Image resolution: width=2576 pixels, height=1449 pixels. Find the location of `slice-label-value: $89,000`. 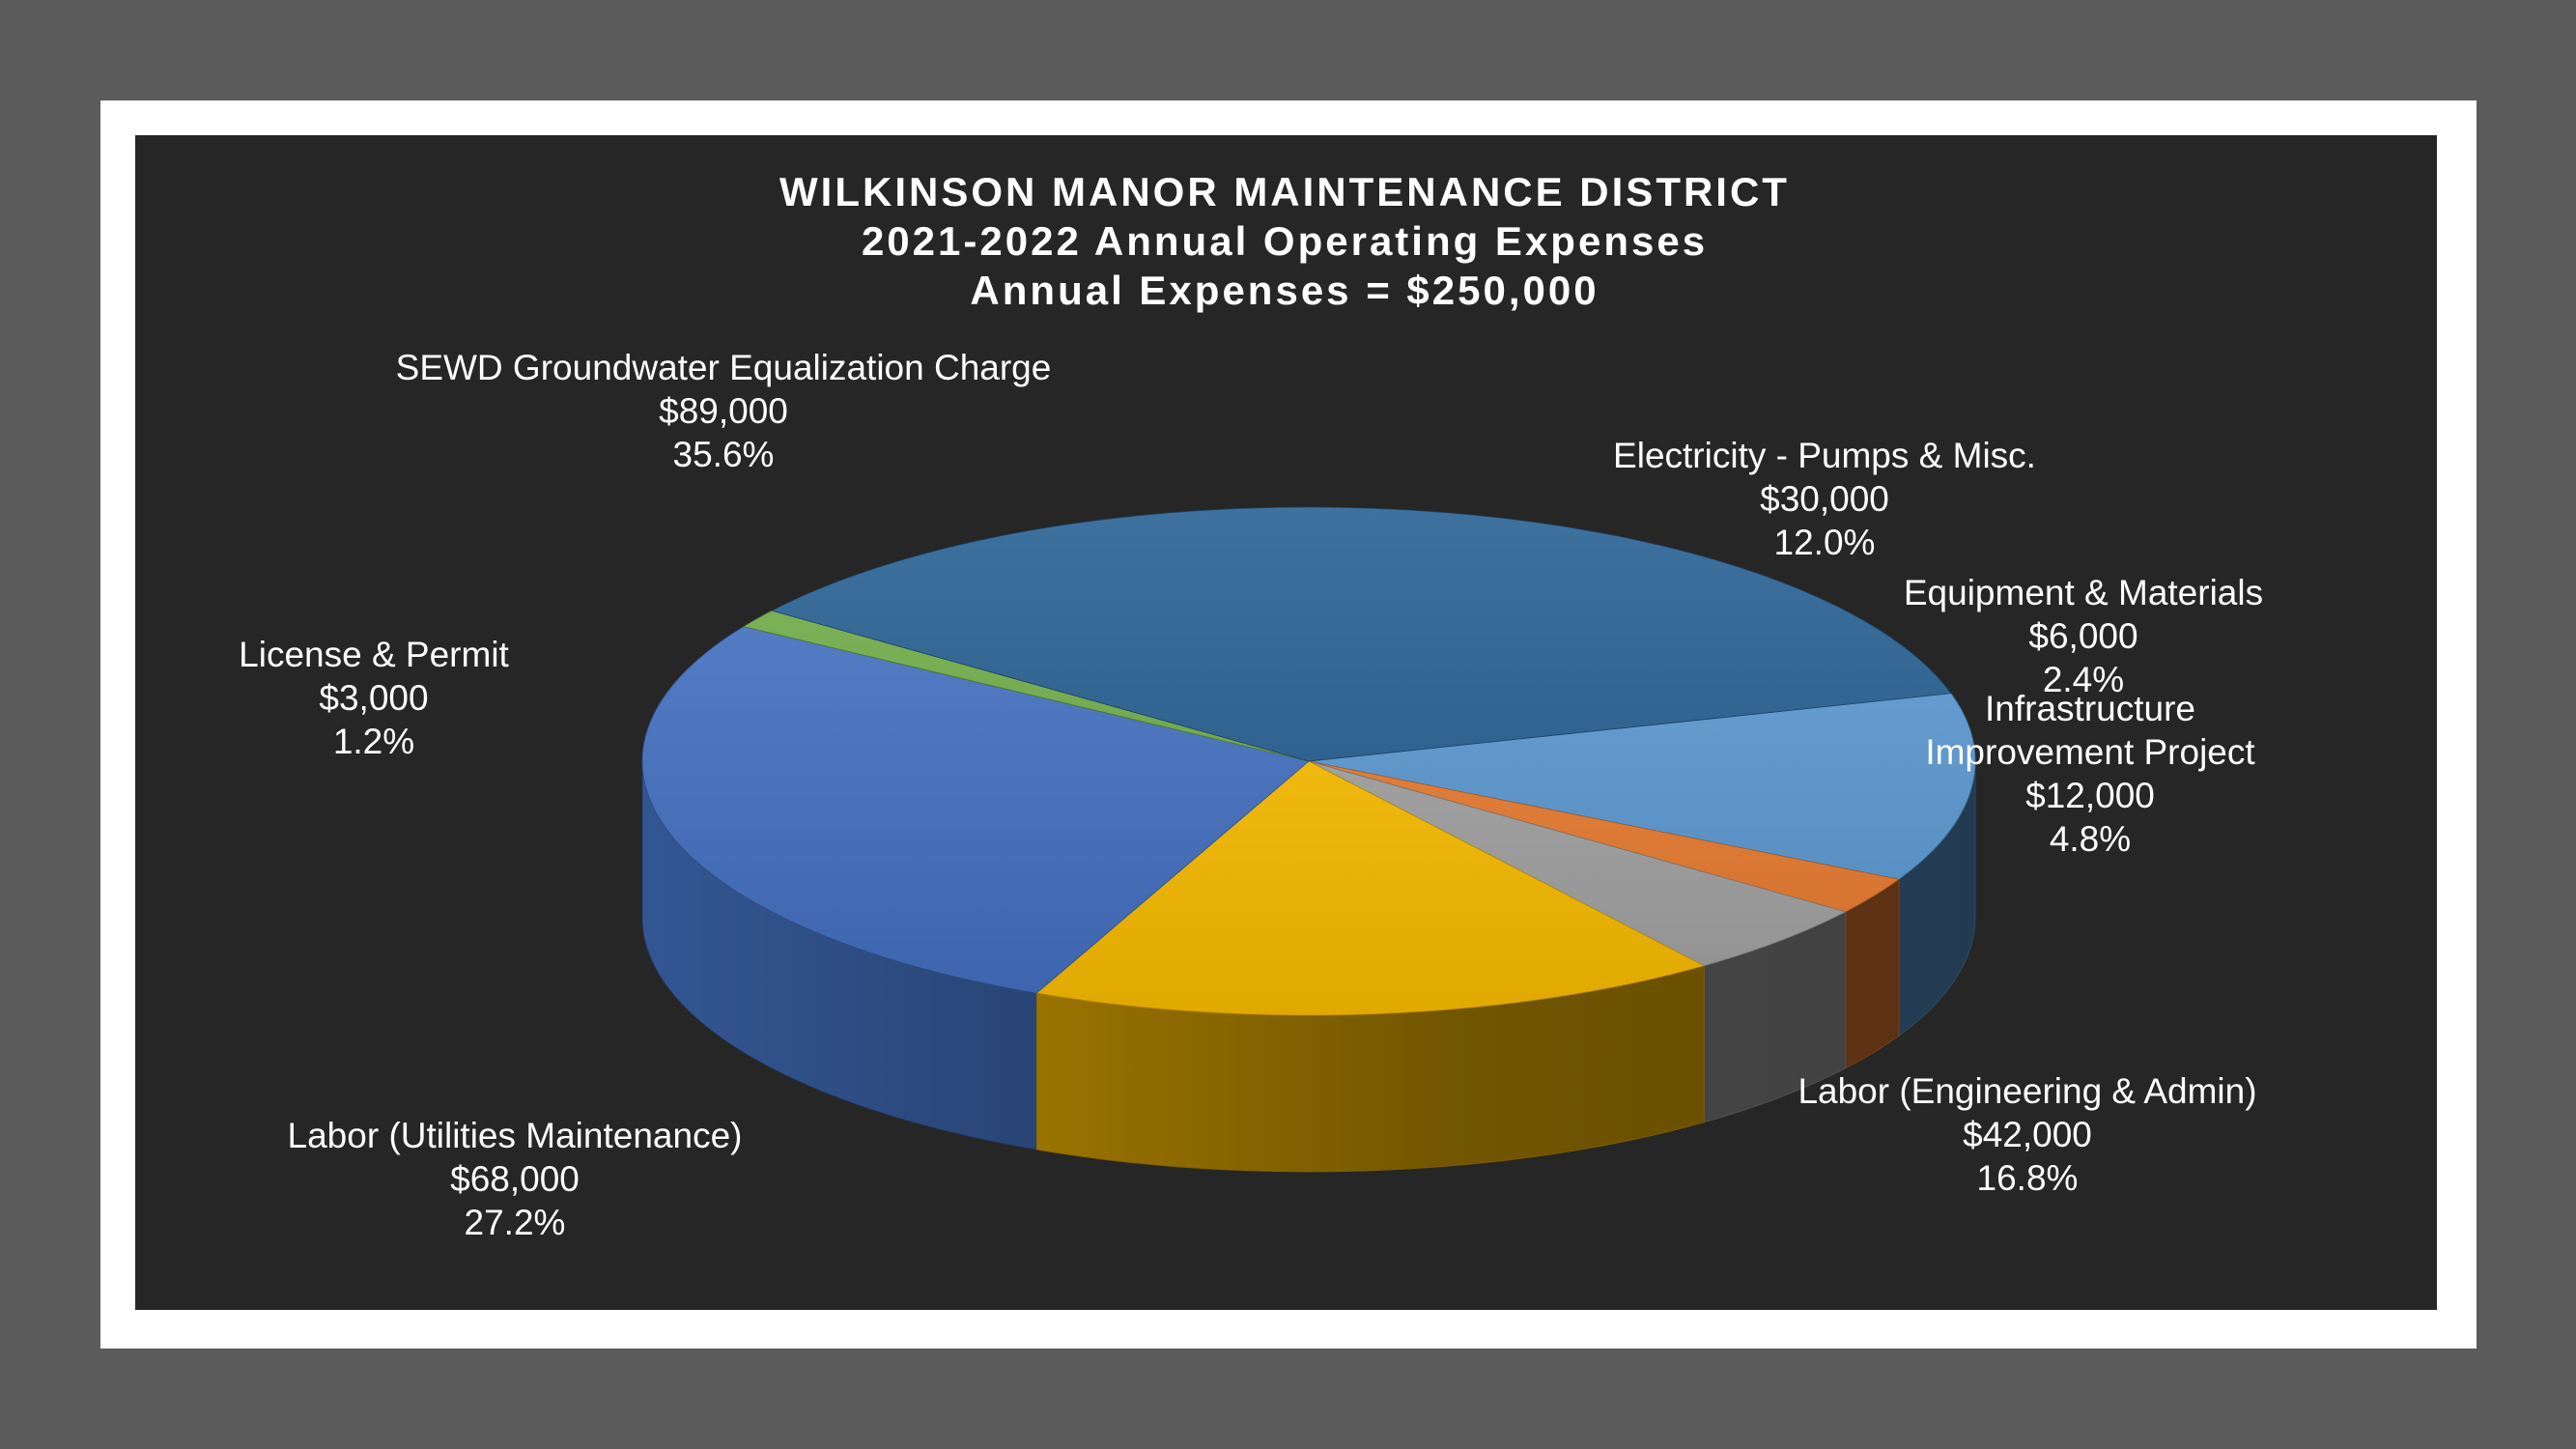

slice-label-value: $89,000 is located at coordinates (723, 411).